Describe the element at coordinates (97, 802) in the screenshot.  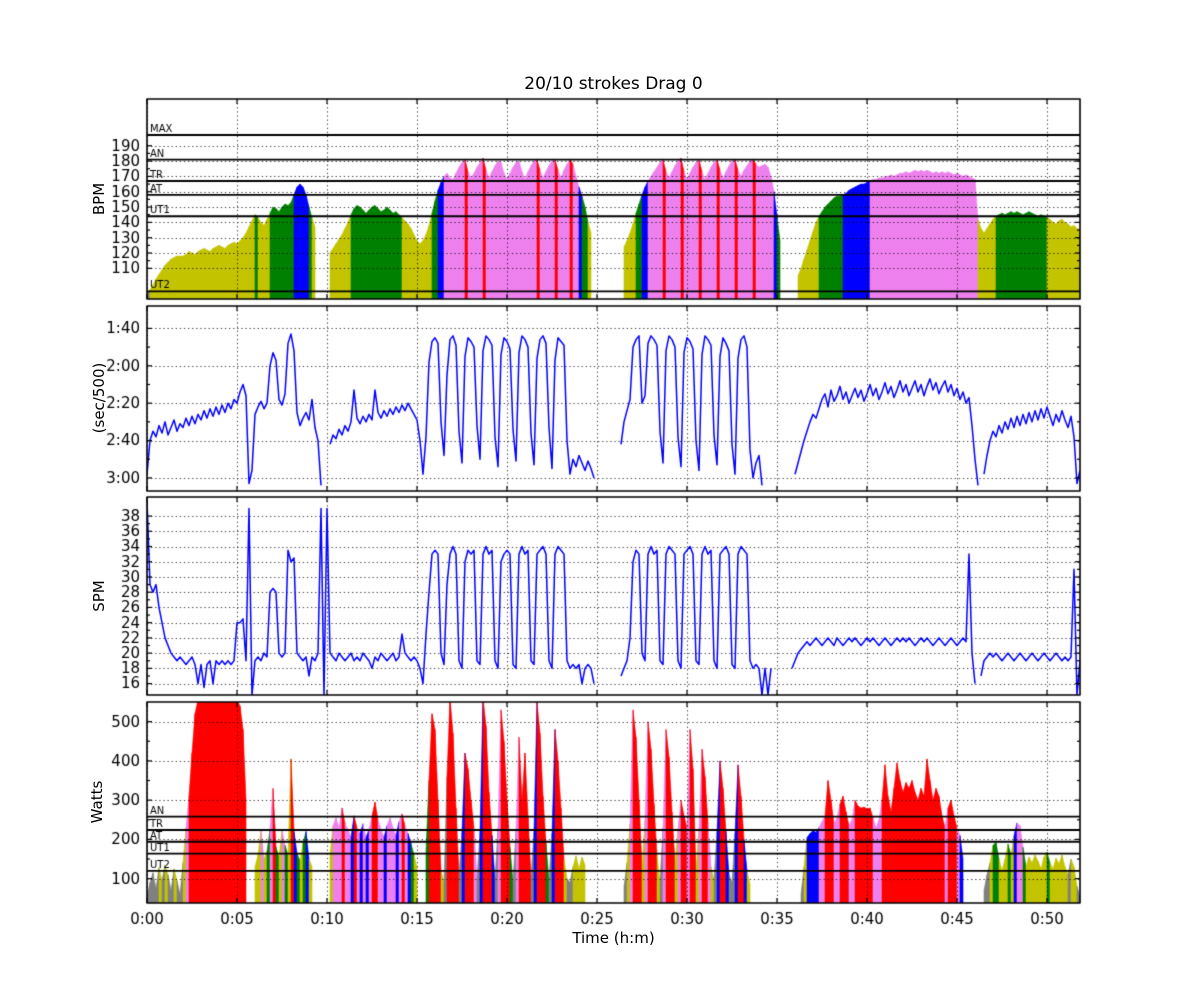
I see `y-axis-label-watts: Watts` at that location.